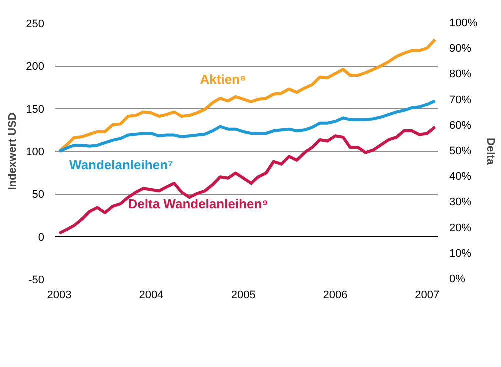 This screenshot has width=501, height=367. I want to click on y-tick-label: -50, so click(36, 280).